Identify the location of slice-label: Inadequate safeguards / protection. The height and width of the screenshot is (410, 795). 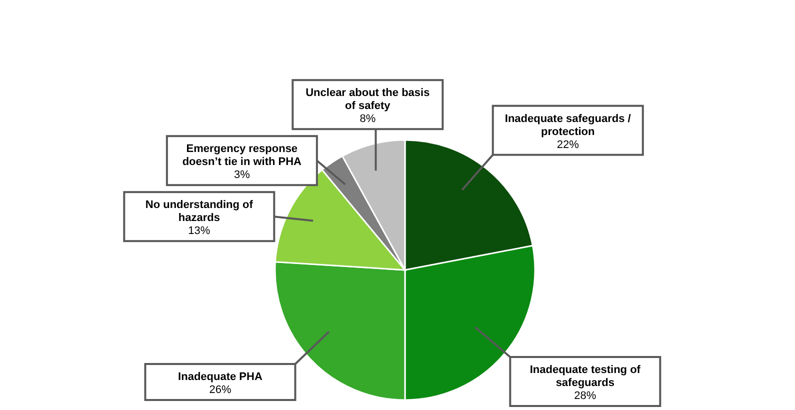
(567, 125).